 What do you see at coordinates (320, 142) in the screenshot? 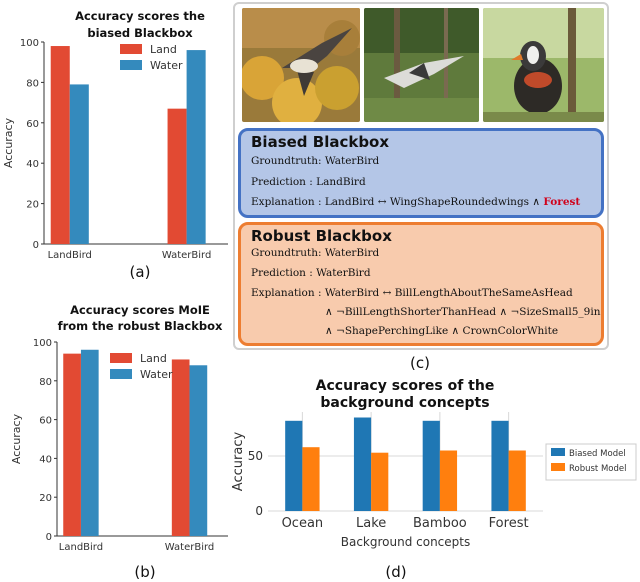
I see `biased-box-title: Biased Blackbox` at bounding box center [320, 142].